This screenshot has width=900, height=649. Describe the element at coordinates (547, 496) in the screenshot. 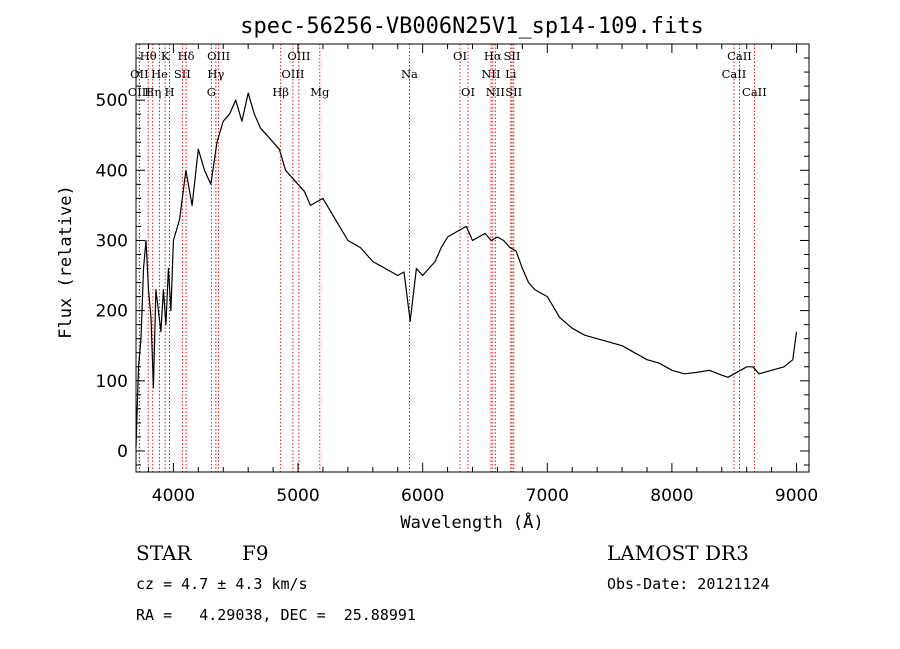

I see `x-tick-label: 7000` at that location.